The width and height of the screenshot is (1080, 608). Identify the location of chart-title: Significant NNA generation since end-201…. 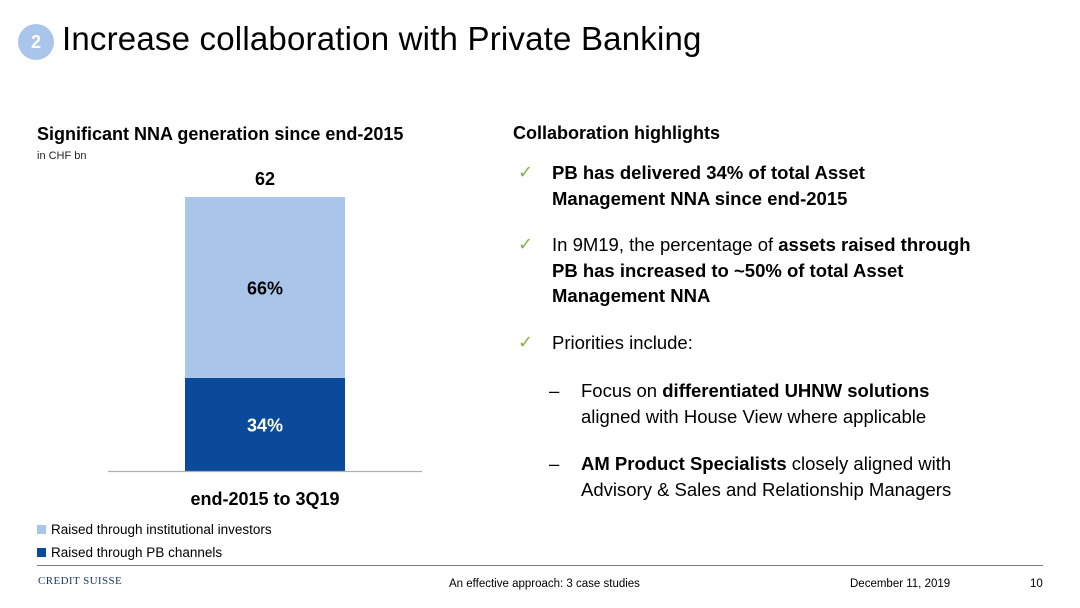
(220, 134).